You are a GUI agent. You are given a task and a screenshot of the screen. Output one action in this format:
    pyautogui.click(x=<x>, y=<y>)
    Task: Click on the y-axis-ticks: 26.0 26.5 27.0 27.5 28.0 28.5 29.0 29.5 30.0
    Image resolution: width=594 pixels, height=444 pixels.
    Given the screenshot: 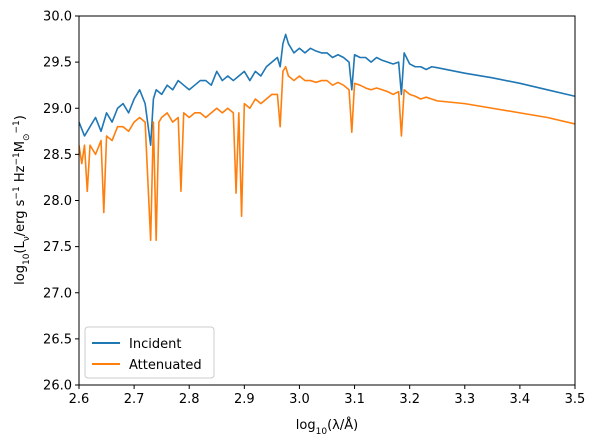 What is the action you would take?
    pyautogui.click(x=61, y=202)
    